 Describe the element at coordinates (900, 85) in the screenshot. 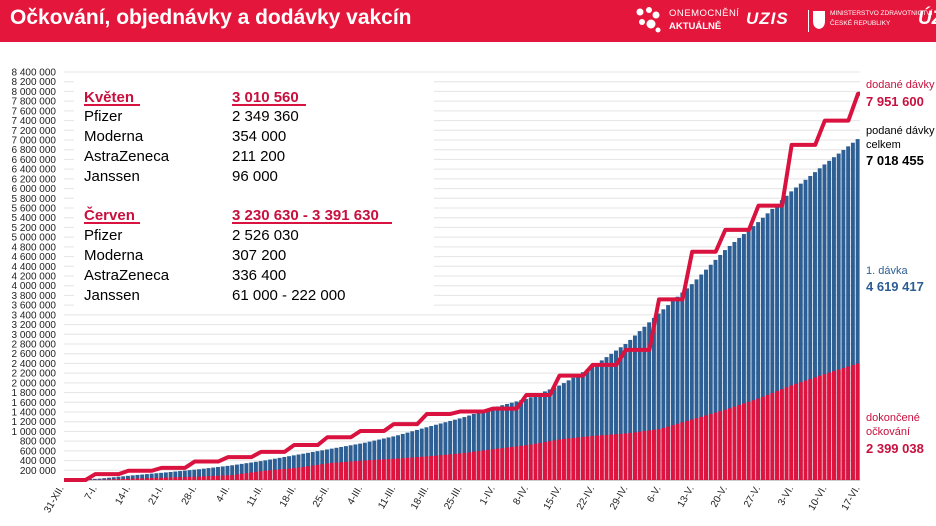

I see `delivered-label: dodané dávky` at that location.